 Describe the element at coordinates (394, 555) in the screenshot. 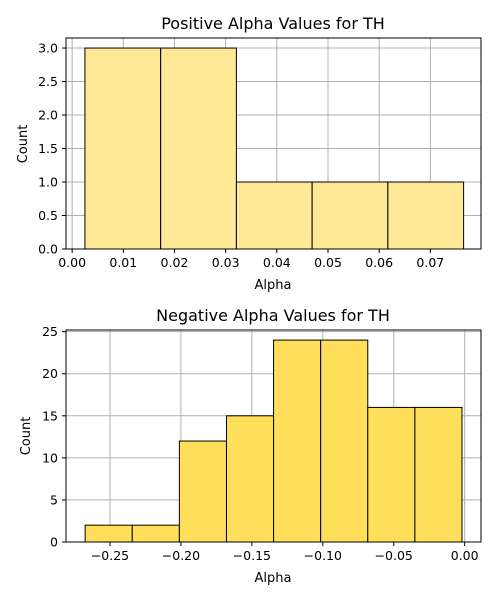

I see `x-tick-label: −0.05` at that location.